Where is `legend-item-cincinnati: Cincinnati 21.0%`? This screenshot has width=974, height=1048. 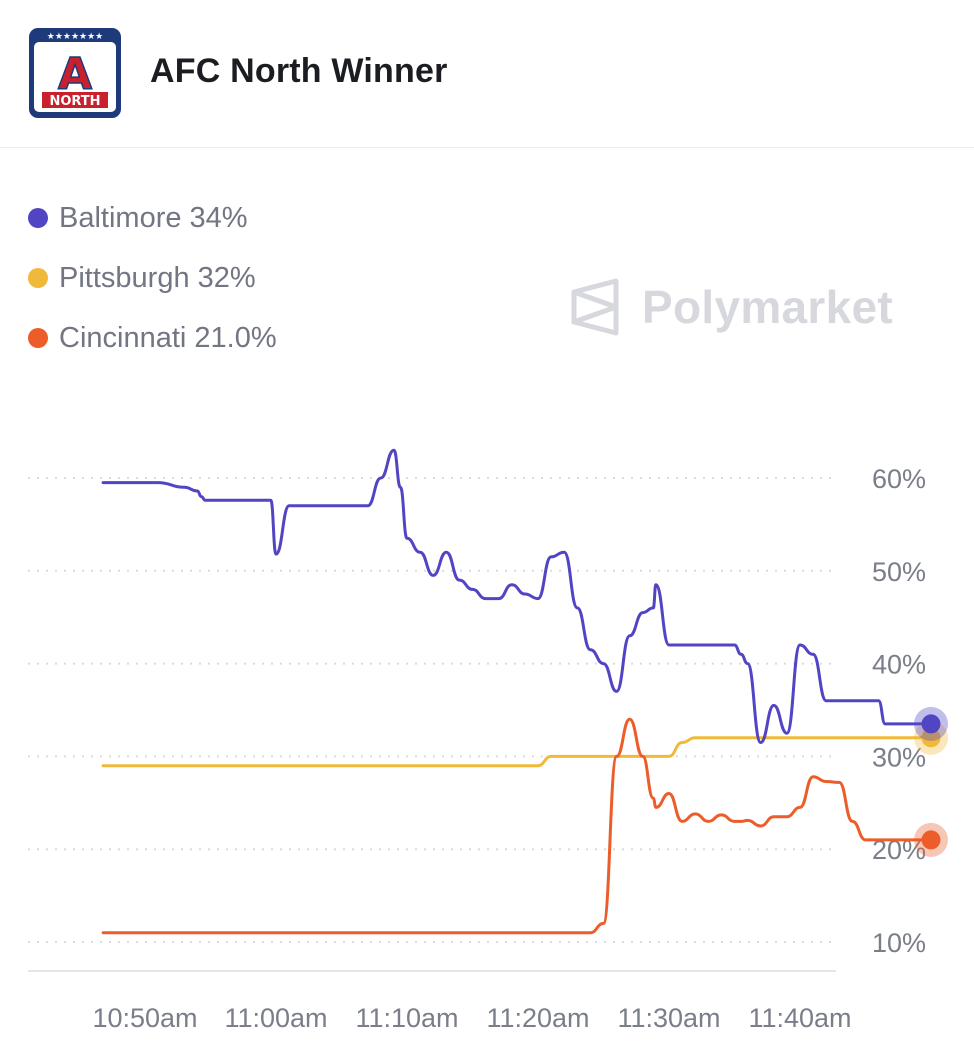 legend-item-cincinnati: Cincinnati 21.0% is located at coordinates (152, 338).